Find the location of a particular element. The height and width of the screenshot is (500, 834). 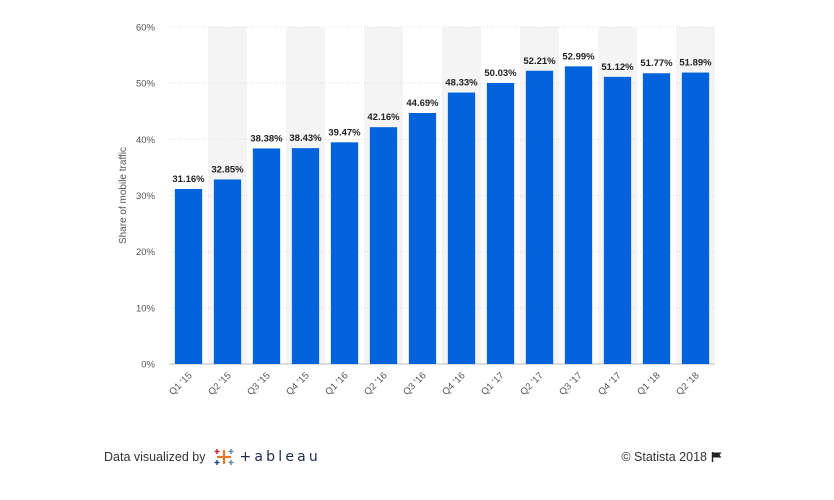

flag-icon is located at coordinates (717, 457).